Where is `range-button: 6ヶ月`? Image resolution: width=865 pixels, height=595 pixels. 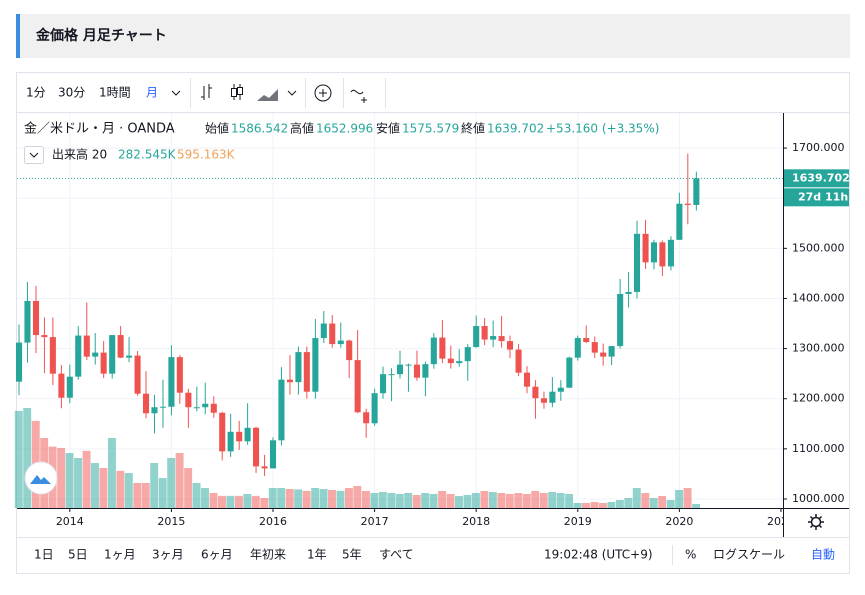 range-button: 6ヶ月 is located at coordinates (217, 555).